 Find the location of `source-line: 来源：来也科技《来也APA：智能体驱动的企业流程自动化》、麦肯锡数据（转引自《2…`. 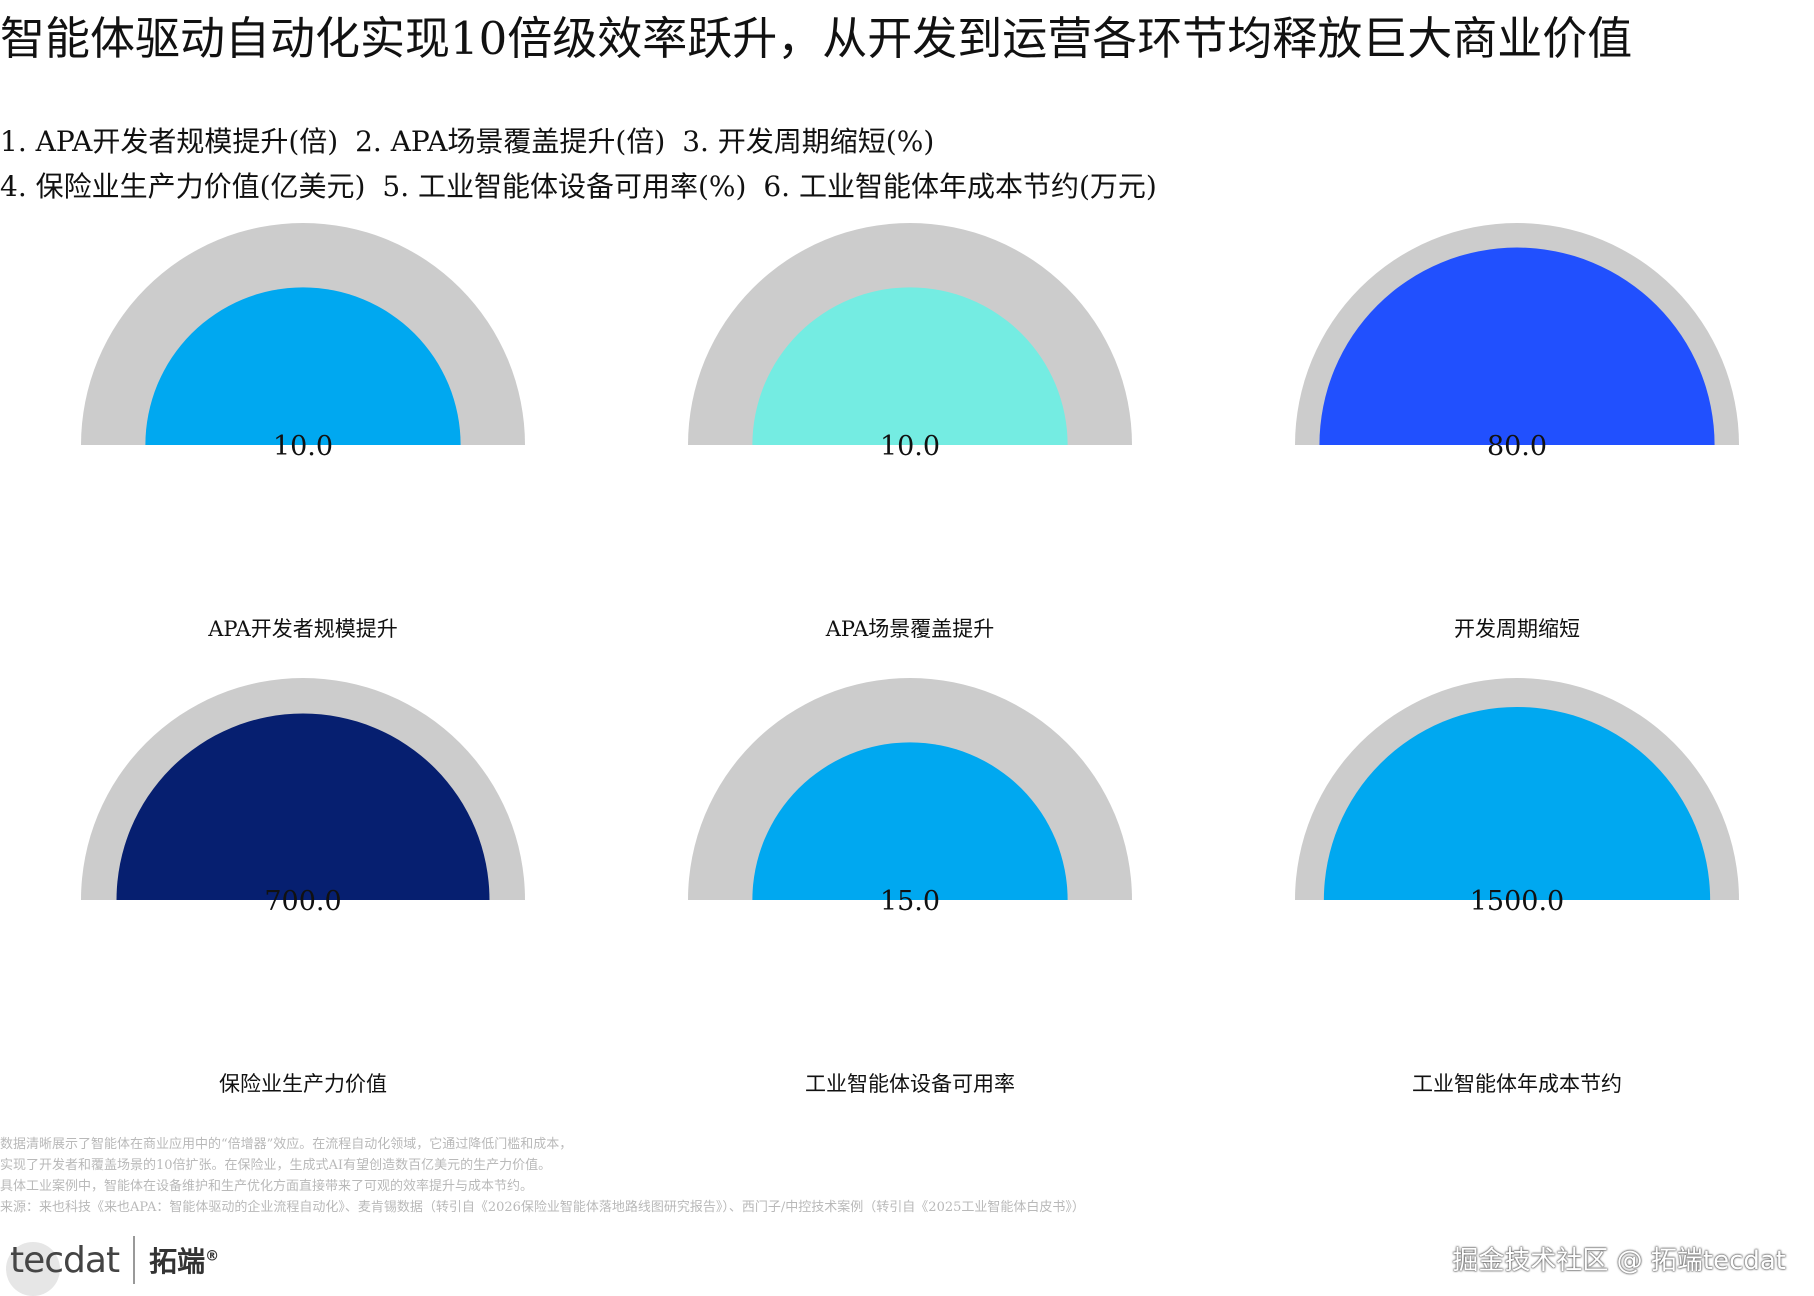

source-line: 来源：来也科技《来也APA：智能体驱动的企业流程自动化》、麦肯锡数据（转引自《2… is located at coordinates (542, 1207).